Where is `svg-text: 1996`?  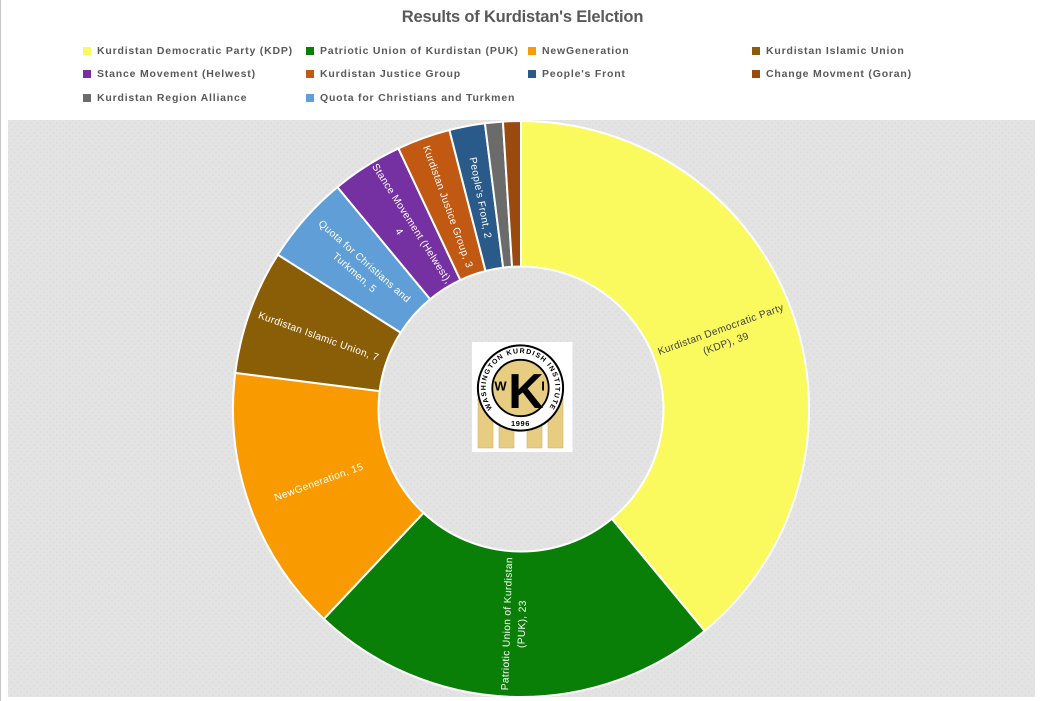
svg-text: 1996 is located at coordinates (520, 423).